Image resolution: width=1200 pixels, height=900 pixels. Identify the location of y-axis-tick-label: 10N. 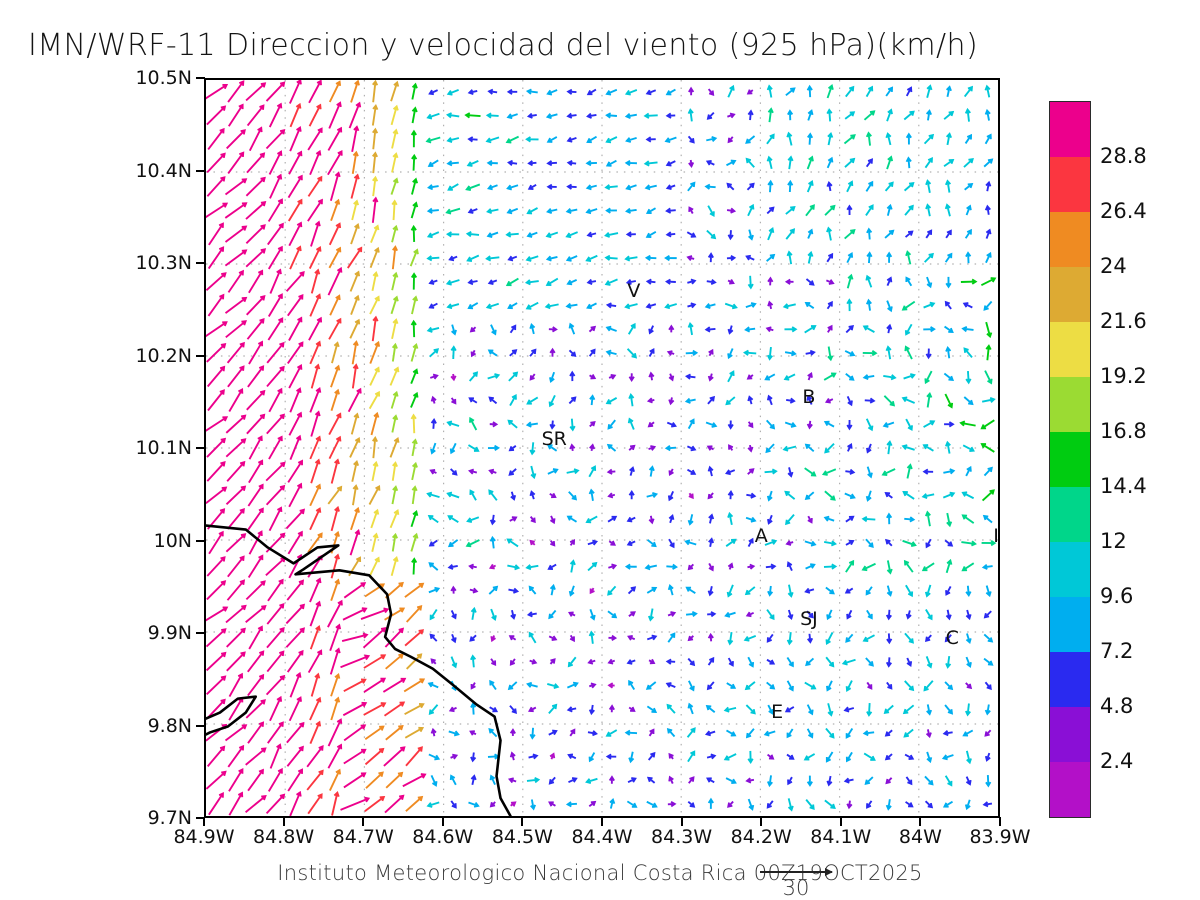
(172, 540).